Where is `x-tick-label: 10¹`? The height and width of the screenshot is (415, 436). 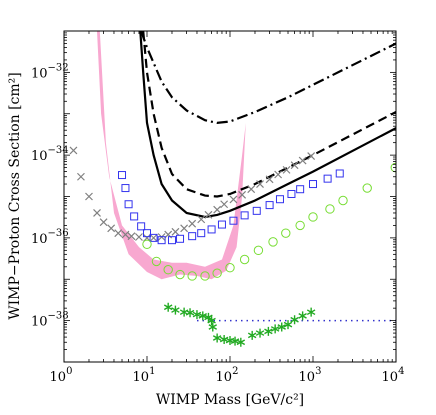 x-tick-label: 10¹ is located at coordinates (144, 375).